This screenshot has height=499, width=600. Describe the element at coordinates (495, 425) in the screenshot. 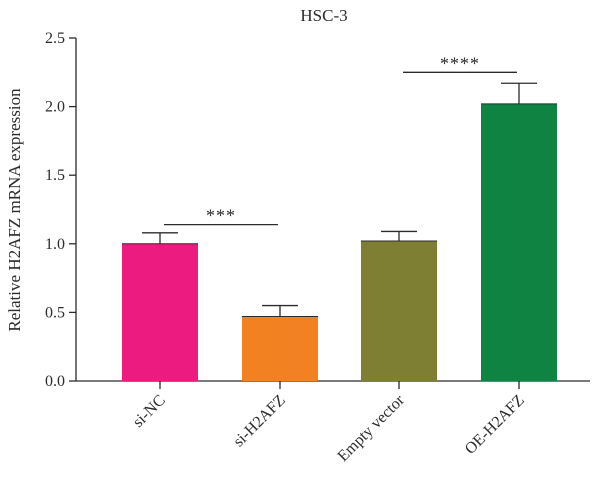

I see `x-tick-label: OE-H2AFZ` at that location.